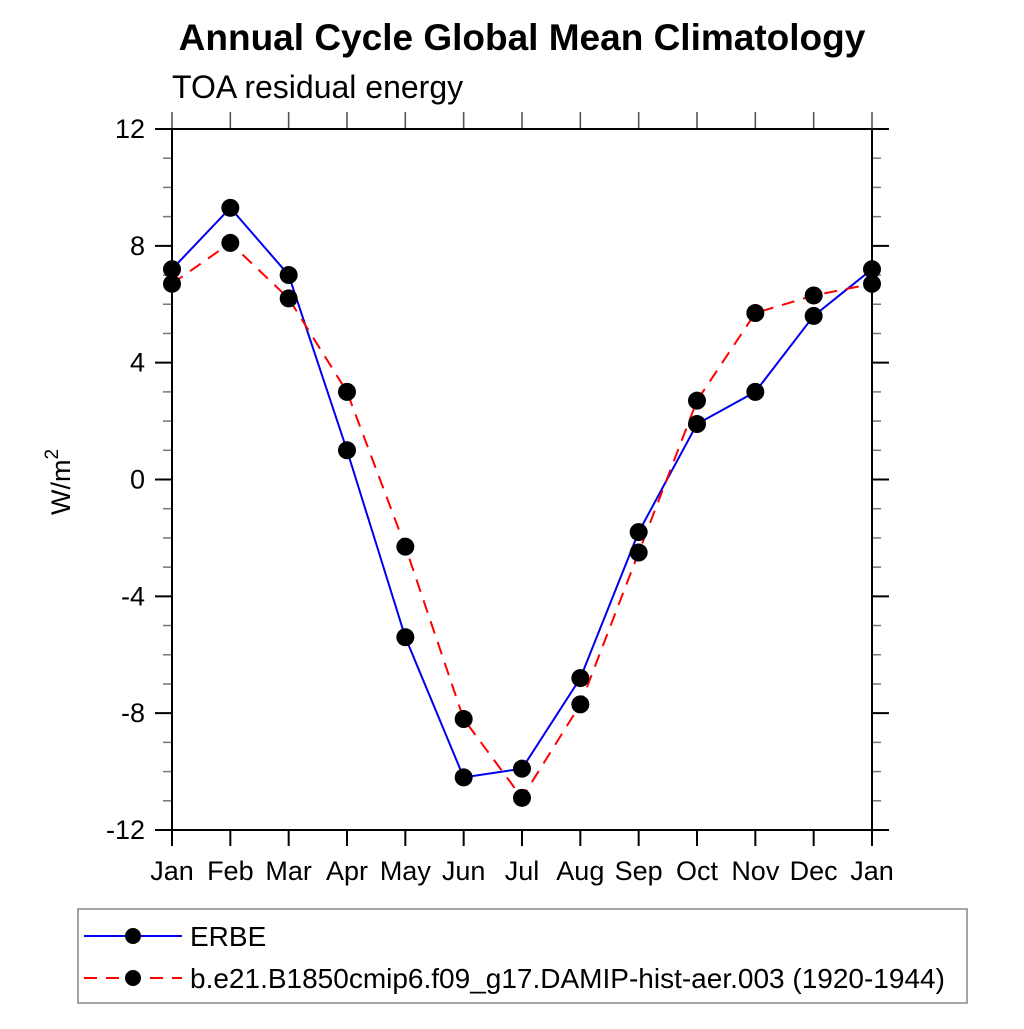 This screenshot has height=1029, width=1024. Describe the element at coordinates (288, 871) in the screenshot. I see `month-label: Mar` at that location.